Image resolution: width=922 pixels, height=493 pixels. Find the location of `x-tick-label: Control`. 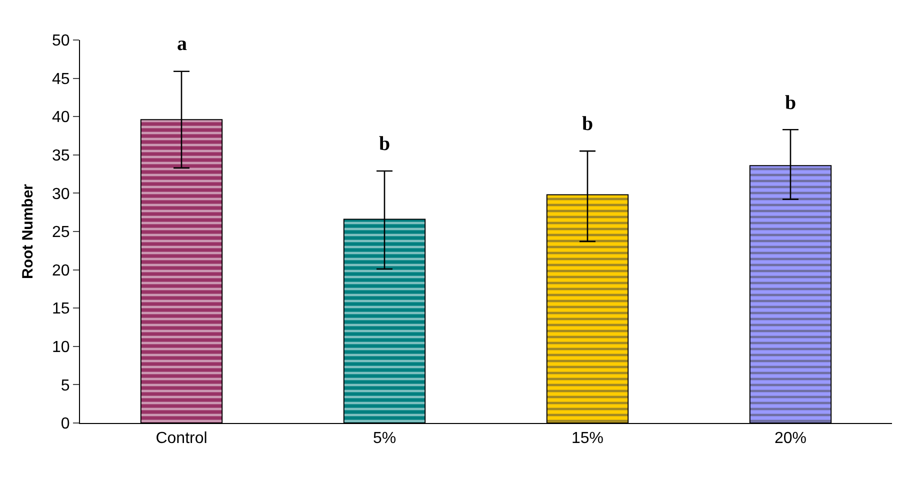

x-tick-label: Control is located at coordinates (182, 439).